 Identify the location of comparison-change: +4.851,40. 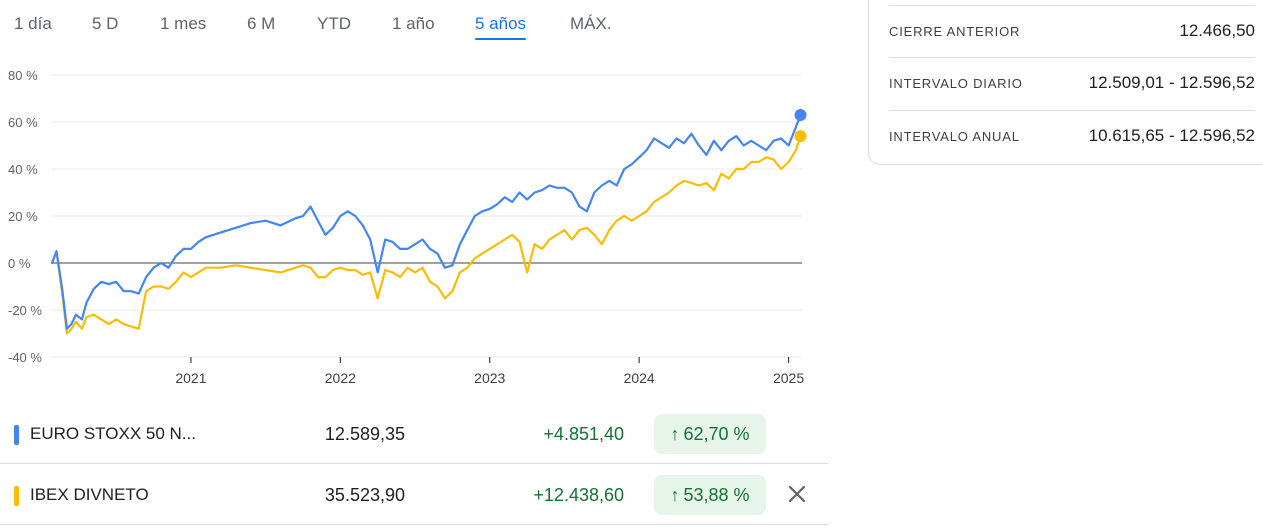
(583, 434).